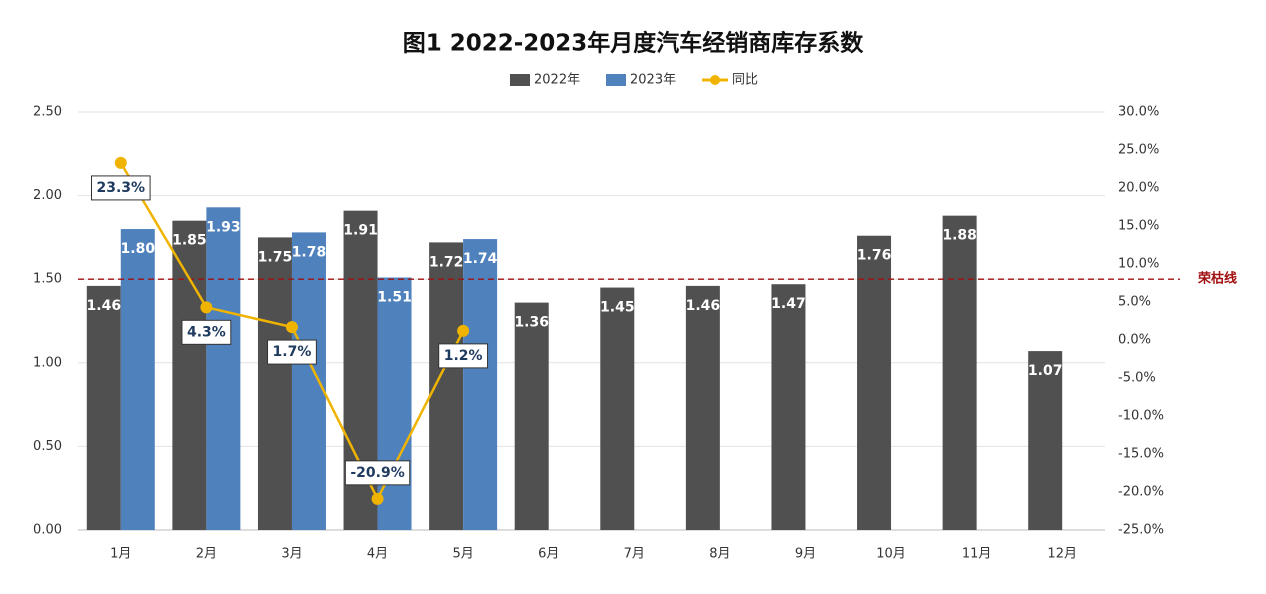 This screenshot has width=1266, height=594. What do you see at coordinates (1138, 264) in the screenshot?
I see `y2-tick-label: 10.0%` at bounding box center [1138, 264].